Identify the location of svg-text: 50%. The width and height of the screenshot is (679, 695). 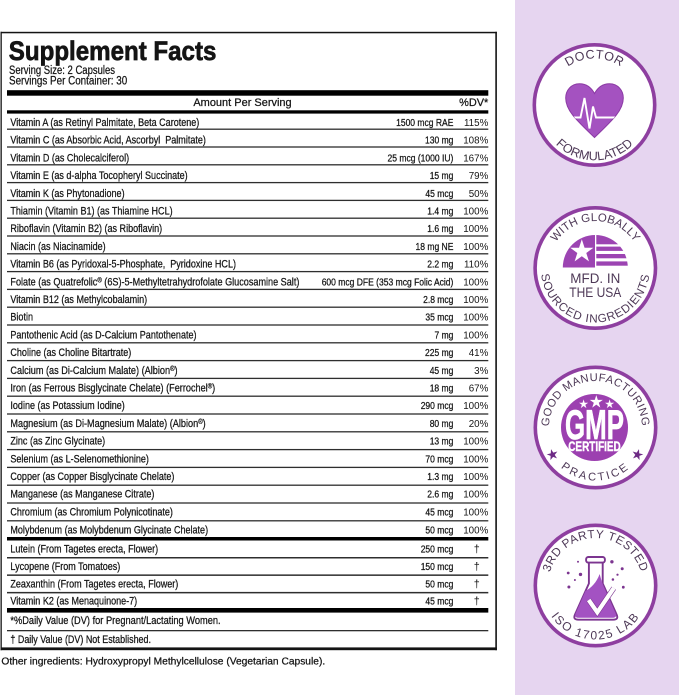
(479, 194).